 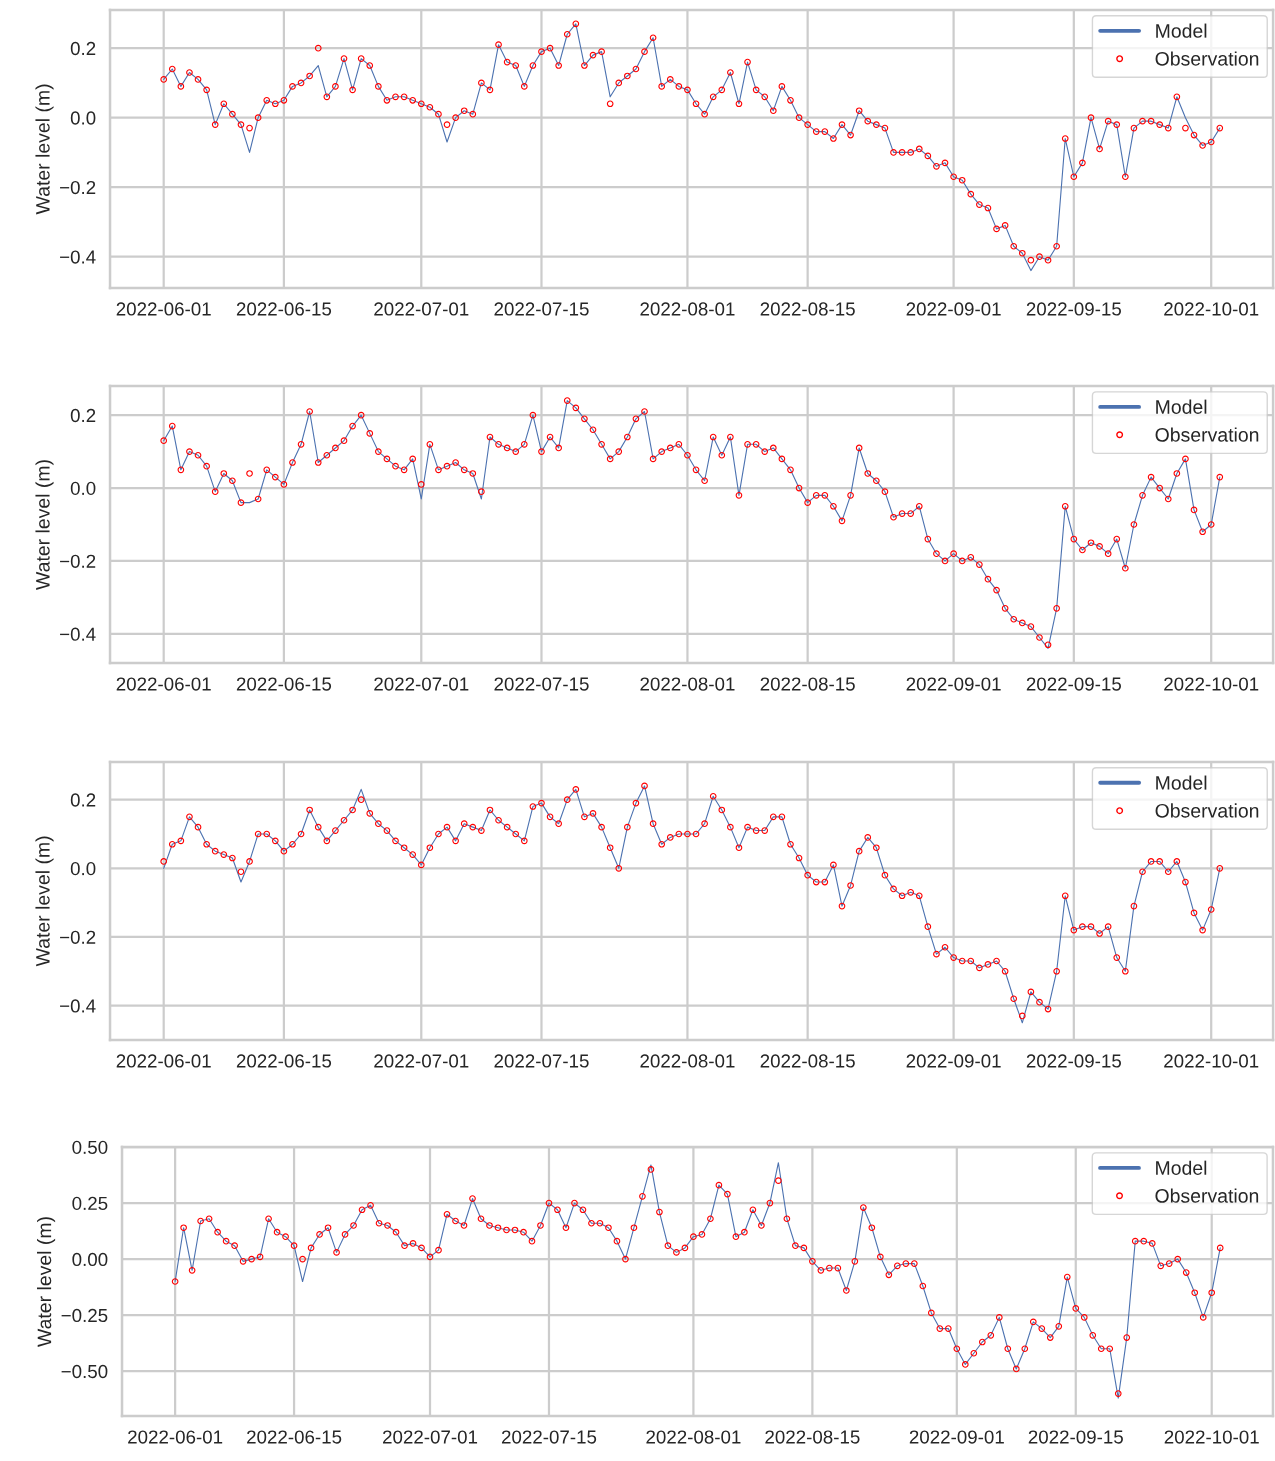 What do you see at coordinates (84, 1315) in the screenshot?
I see `y-tick-label: −0.25` at bounding box center [84, 1315].